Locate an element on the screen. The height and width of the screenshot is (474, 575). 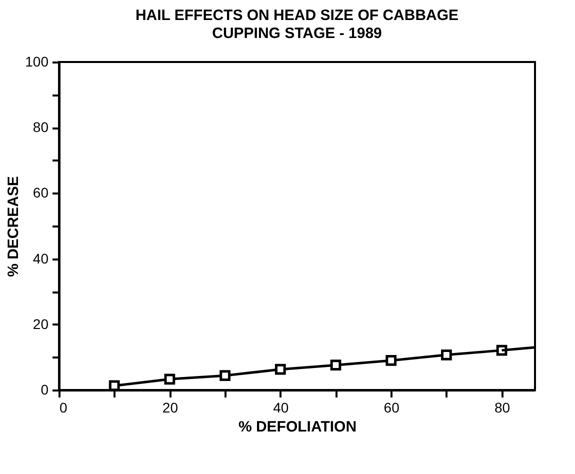
x-tick-label: 40 is located at coordinates (281, 408).